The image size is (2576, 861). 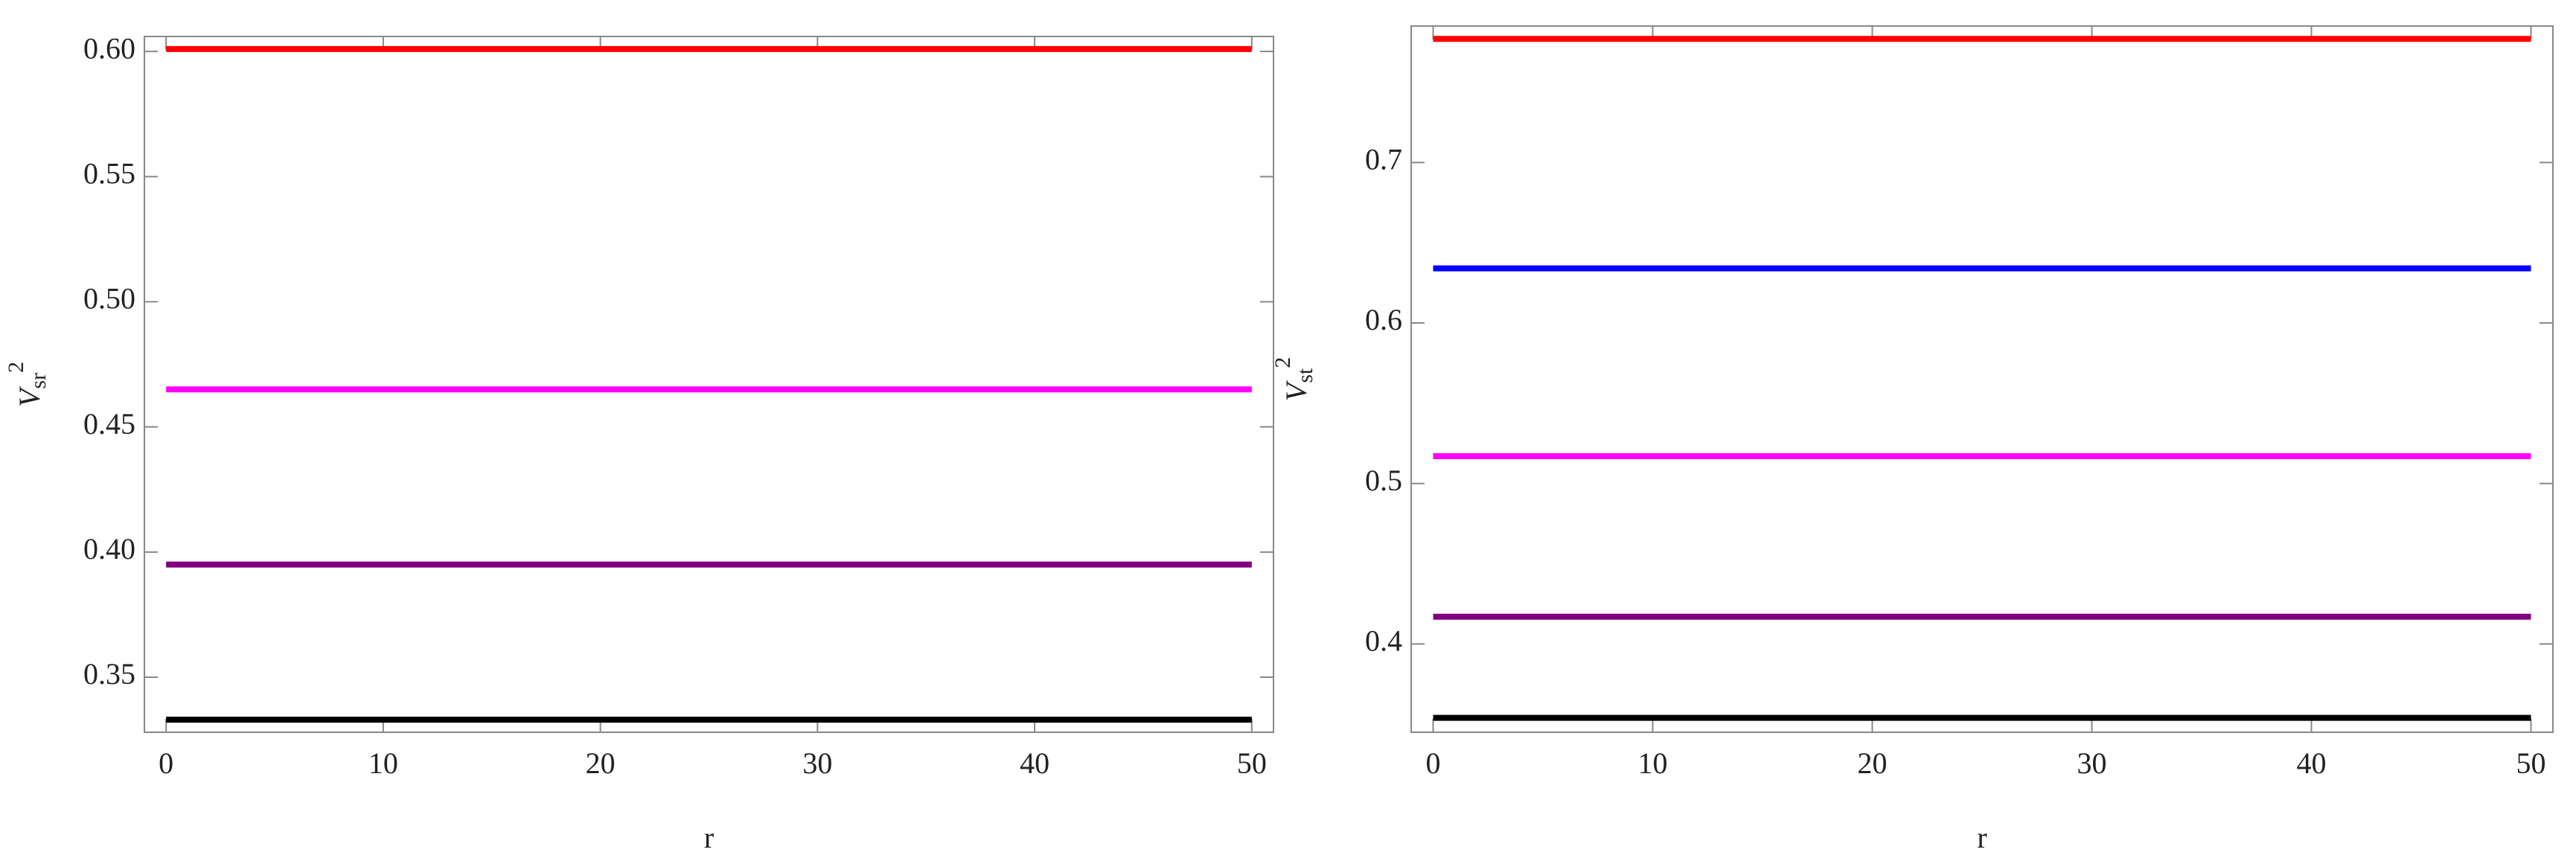 I want to click on y-tick-label: 0.60, so click(x=109, y=48).